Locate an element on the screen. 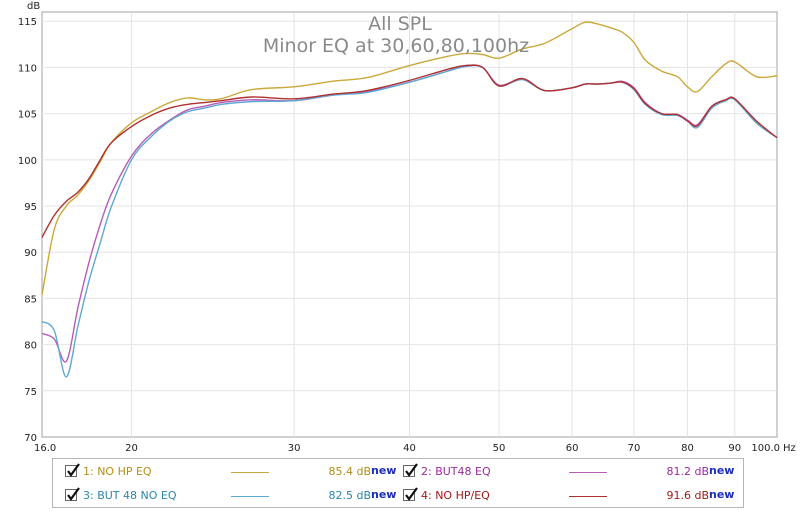 This screenshot has height=512, width=800. legend-value-4: 91.6 dB is located at coordinates (687, 495).